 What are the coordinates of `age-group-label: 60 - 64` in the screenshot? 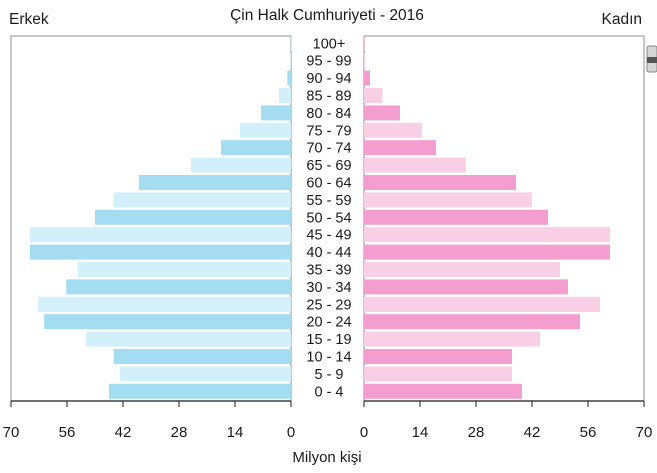 It's located at (328, 184).